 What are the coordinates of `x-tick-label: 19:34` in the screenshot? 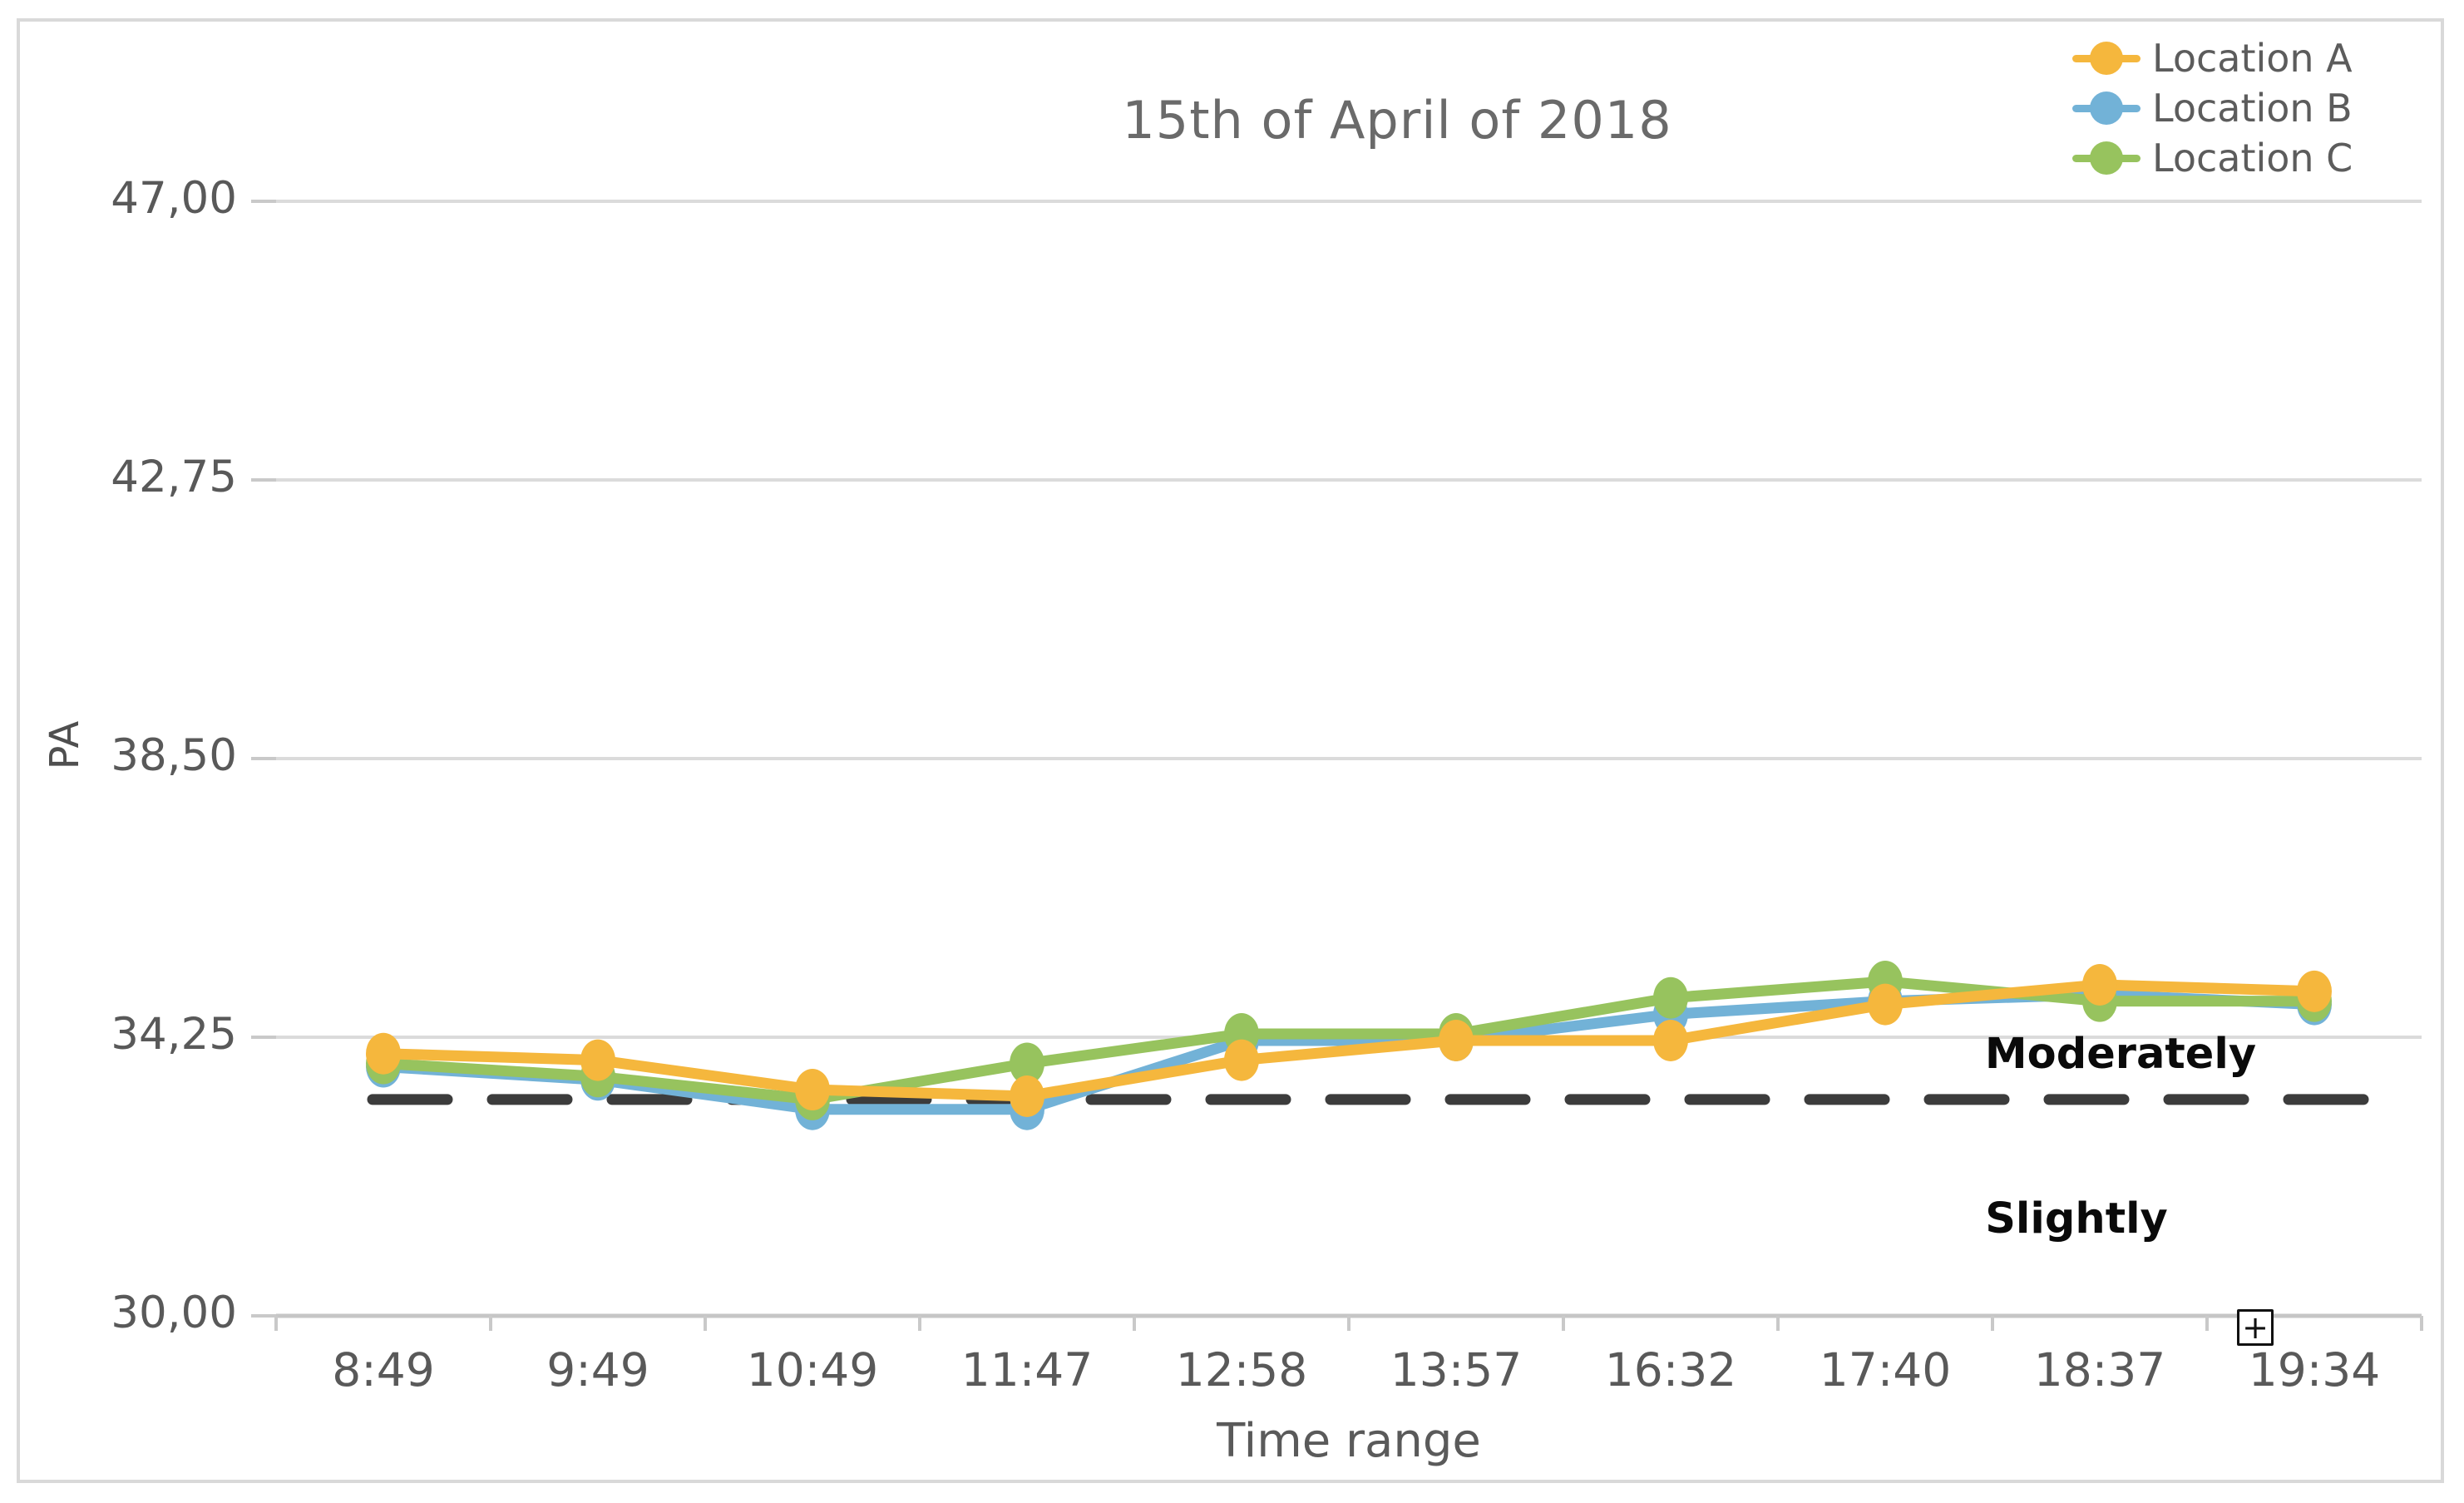 It's located at (2314, 1370).